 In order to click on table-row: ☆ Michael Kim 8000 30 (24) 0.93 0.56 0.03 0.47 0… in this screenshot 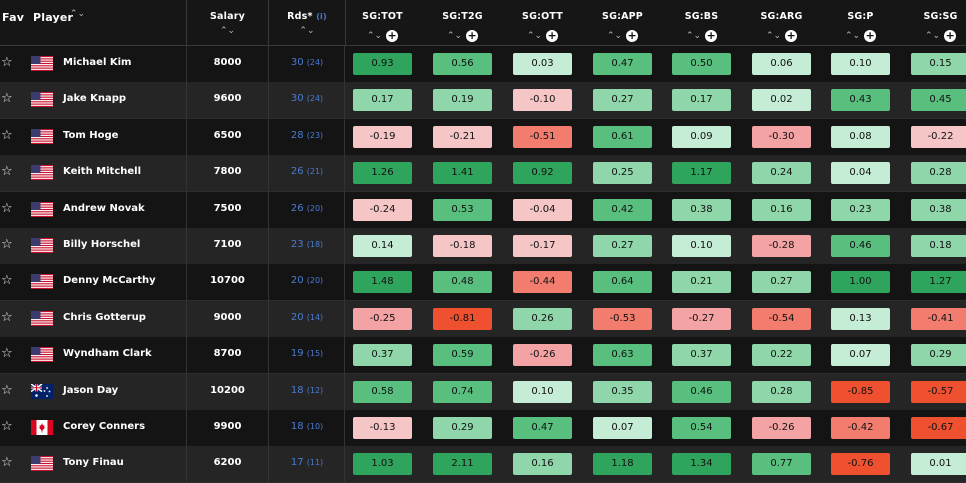, I will do `click(483, 64)`.